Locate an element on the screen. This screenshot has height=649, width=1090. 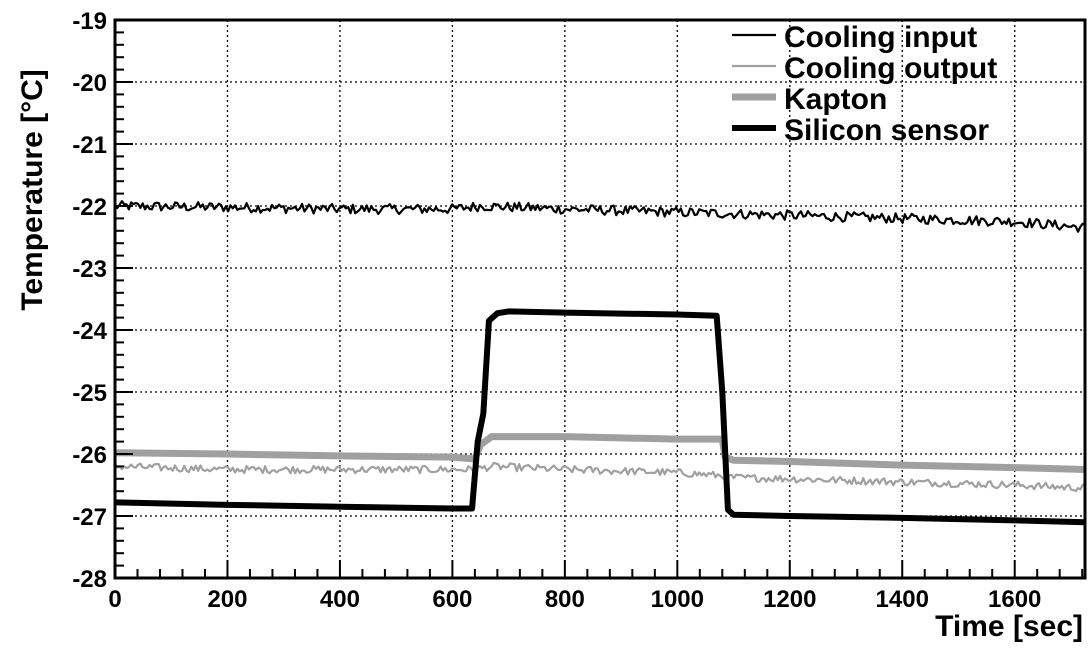
y-axis-title: Temperature [°C] is located at coordinates (32, 189).